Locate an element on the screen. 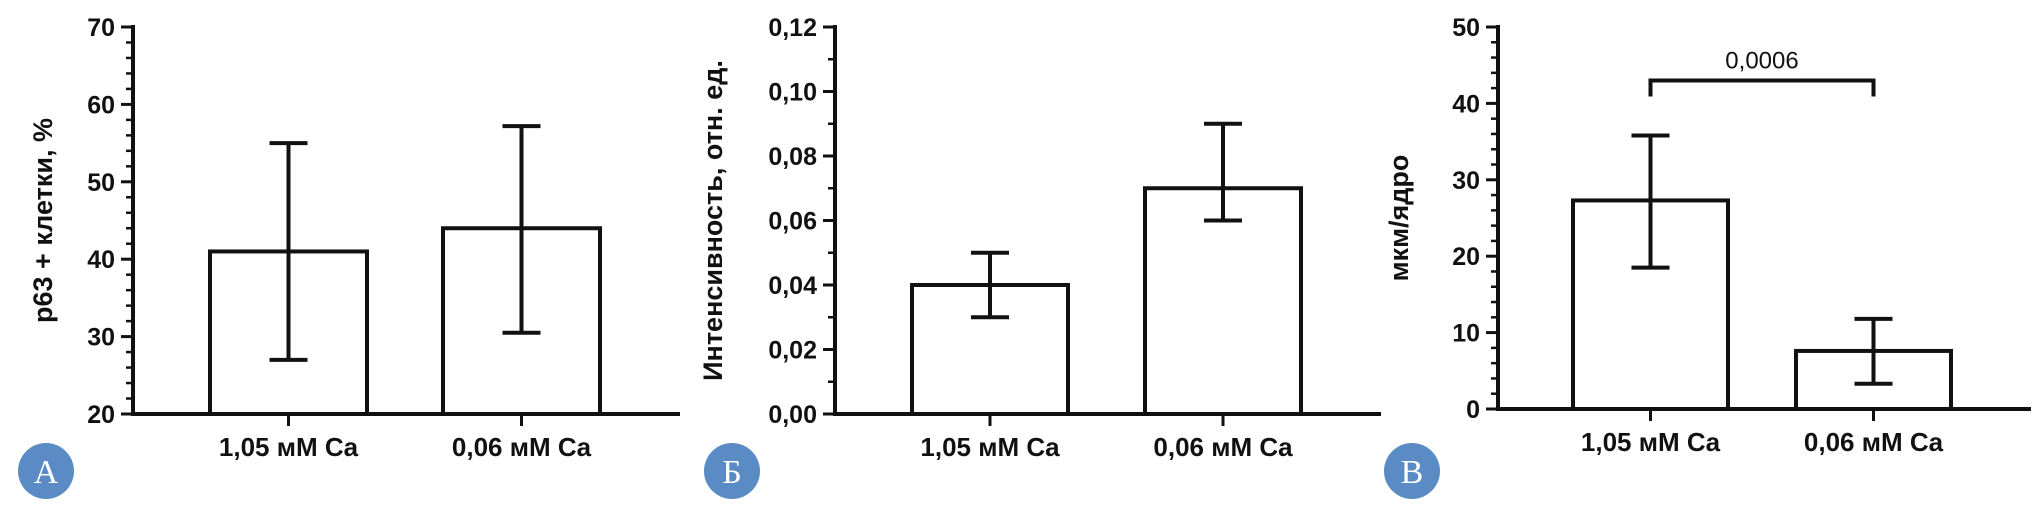  y-axis-title: p63 + клетки, % is located at coordinates (43, 220).